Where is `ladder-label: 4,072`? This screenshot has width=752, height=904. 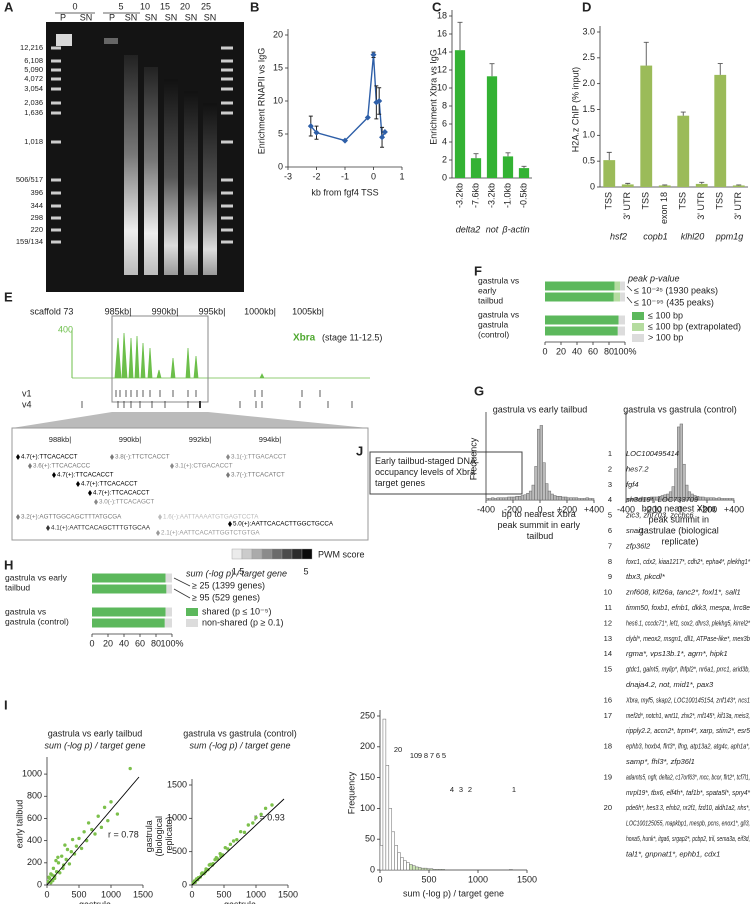 ladder-label: 4,072 is located at coordinates (33, 78).